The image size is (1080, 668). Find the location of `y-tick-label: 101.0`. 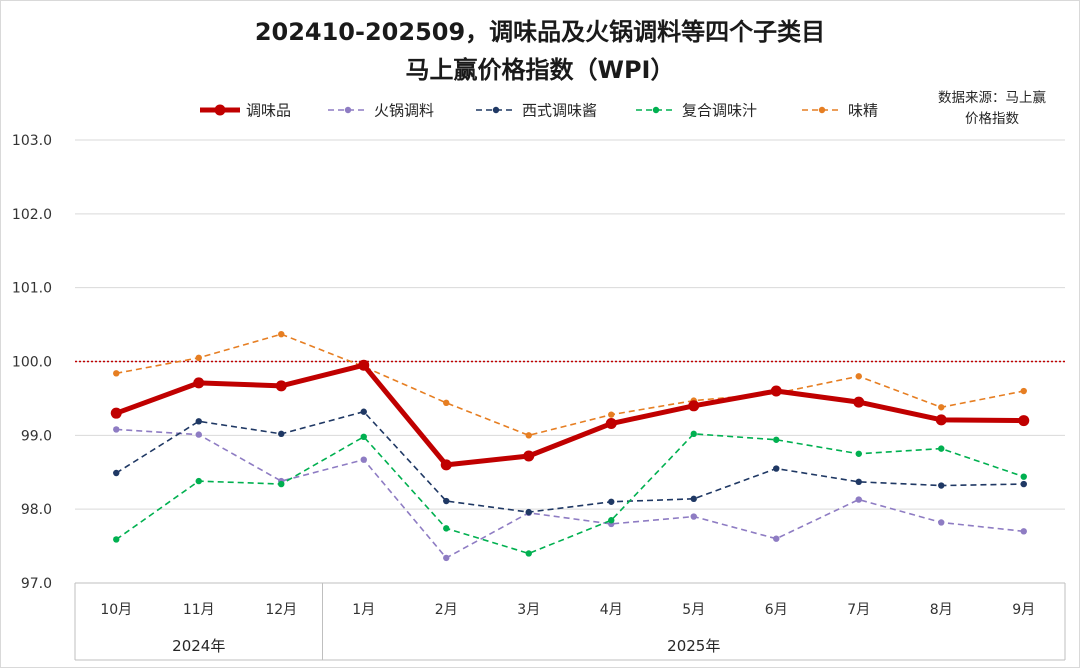

y-tick-label: 101.0 is located at coordinates (32, 289).